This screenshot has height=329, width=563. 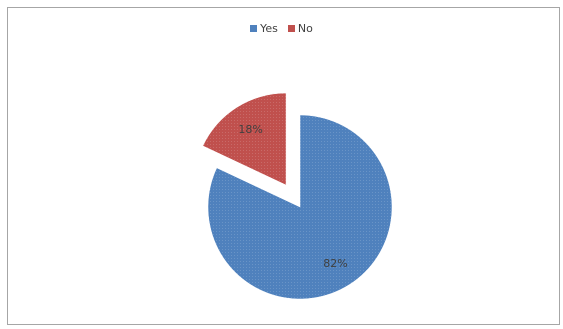 What do you see at coordinates (291, 28) in the screenshot?
I see `legend-swatch-no` at bounding box center [291, 28].